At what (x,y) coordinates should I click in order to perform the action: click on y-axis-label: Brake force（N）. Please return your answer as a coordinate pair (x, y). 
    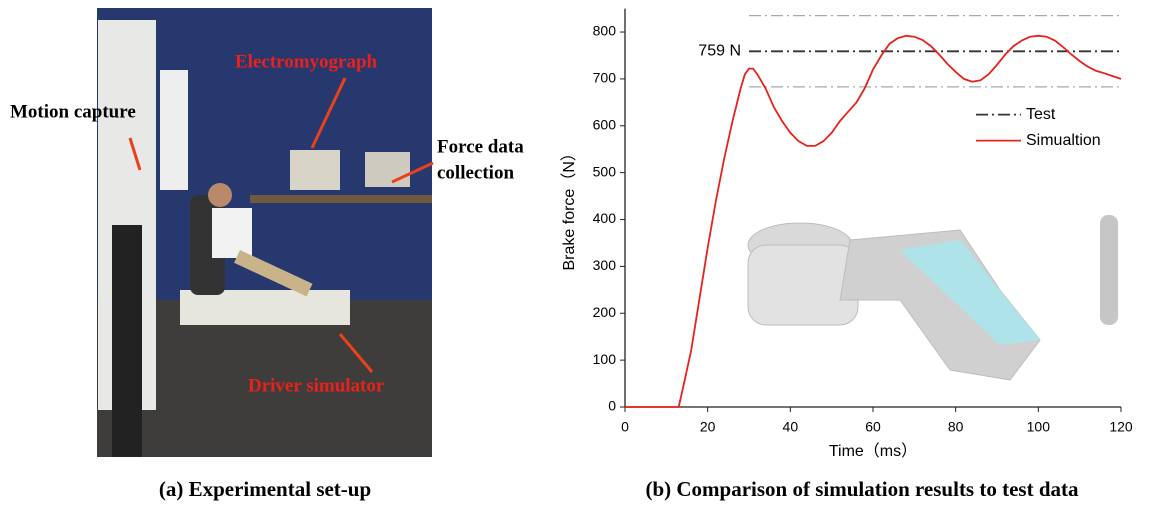
    Looking at the image, I should click on (569, 207).